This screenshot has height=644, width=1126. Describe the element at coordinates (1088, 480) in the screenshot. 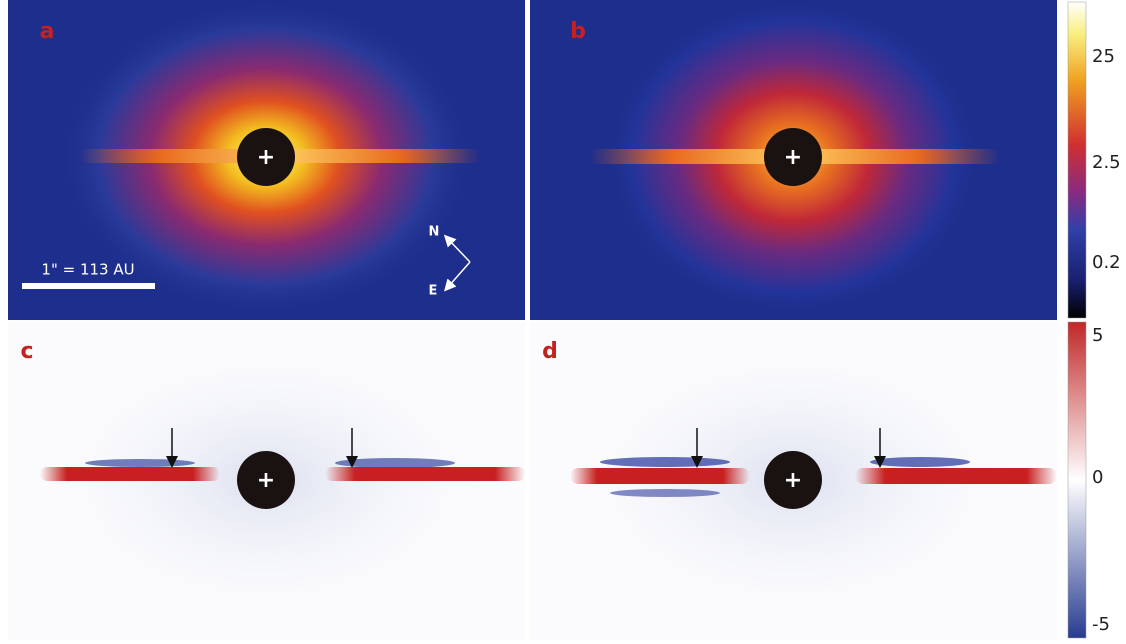

I see `colorbar-bottom: 5 0 -5` at that location.